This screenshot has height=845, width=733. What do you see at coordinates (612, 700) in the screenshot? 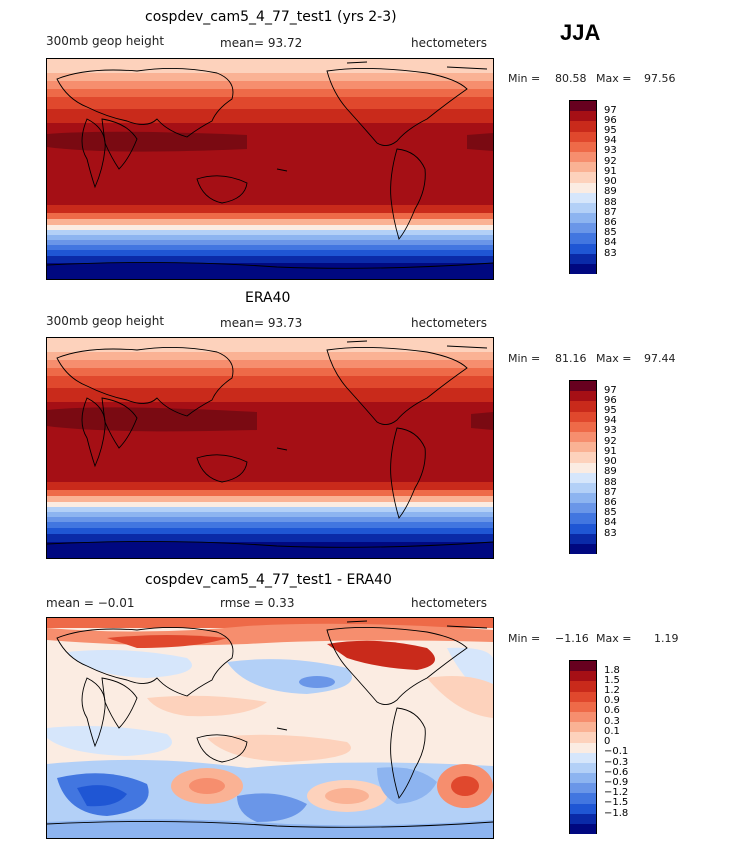
I see `panel-diff-cbar-tick: 0.9` at bounding box center [612, 700].